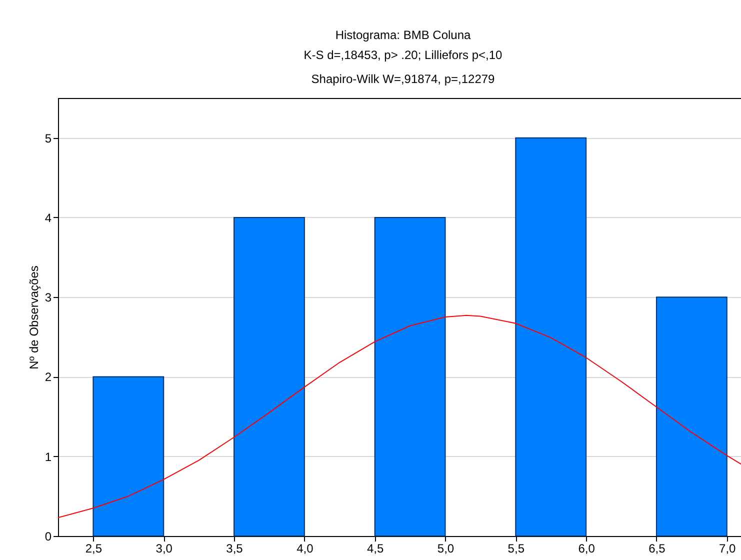 This screenshot has height=560, width=741. I want to click on x-tick-label: 6,0, so click(587, 549).